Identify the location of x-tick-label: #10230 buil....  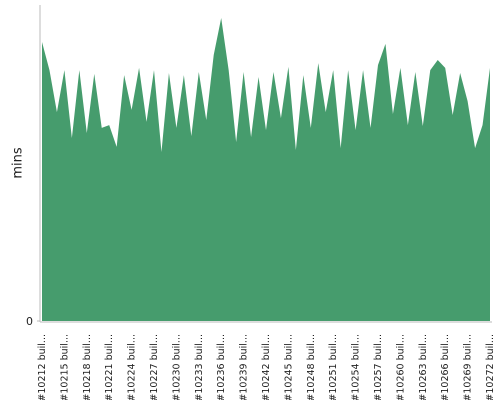
(176, 367).